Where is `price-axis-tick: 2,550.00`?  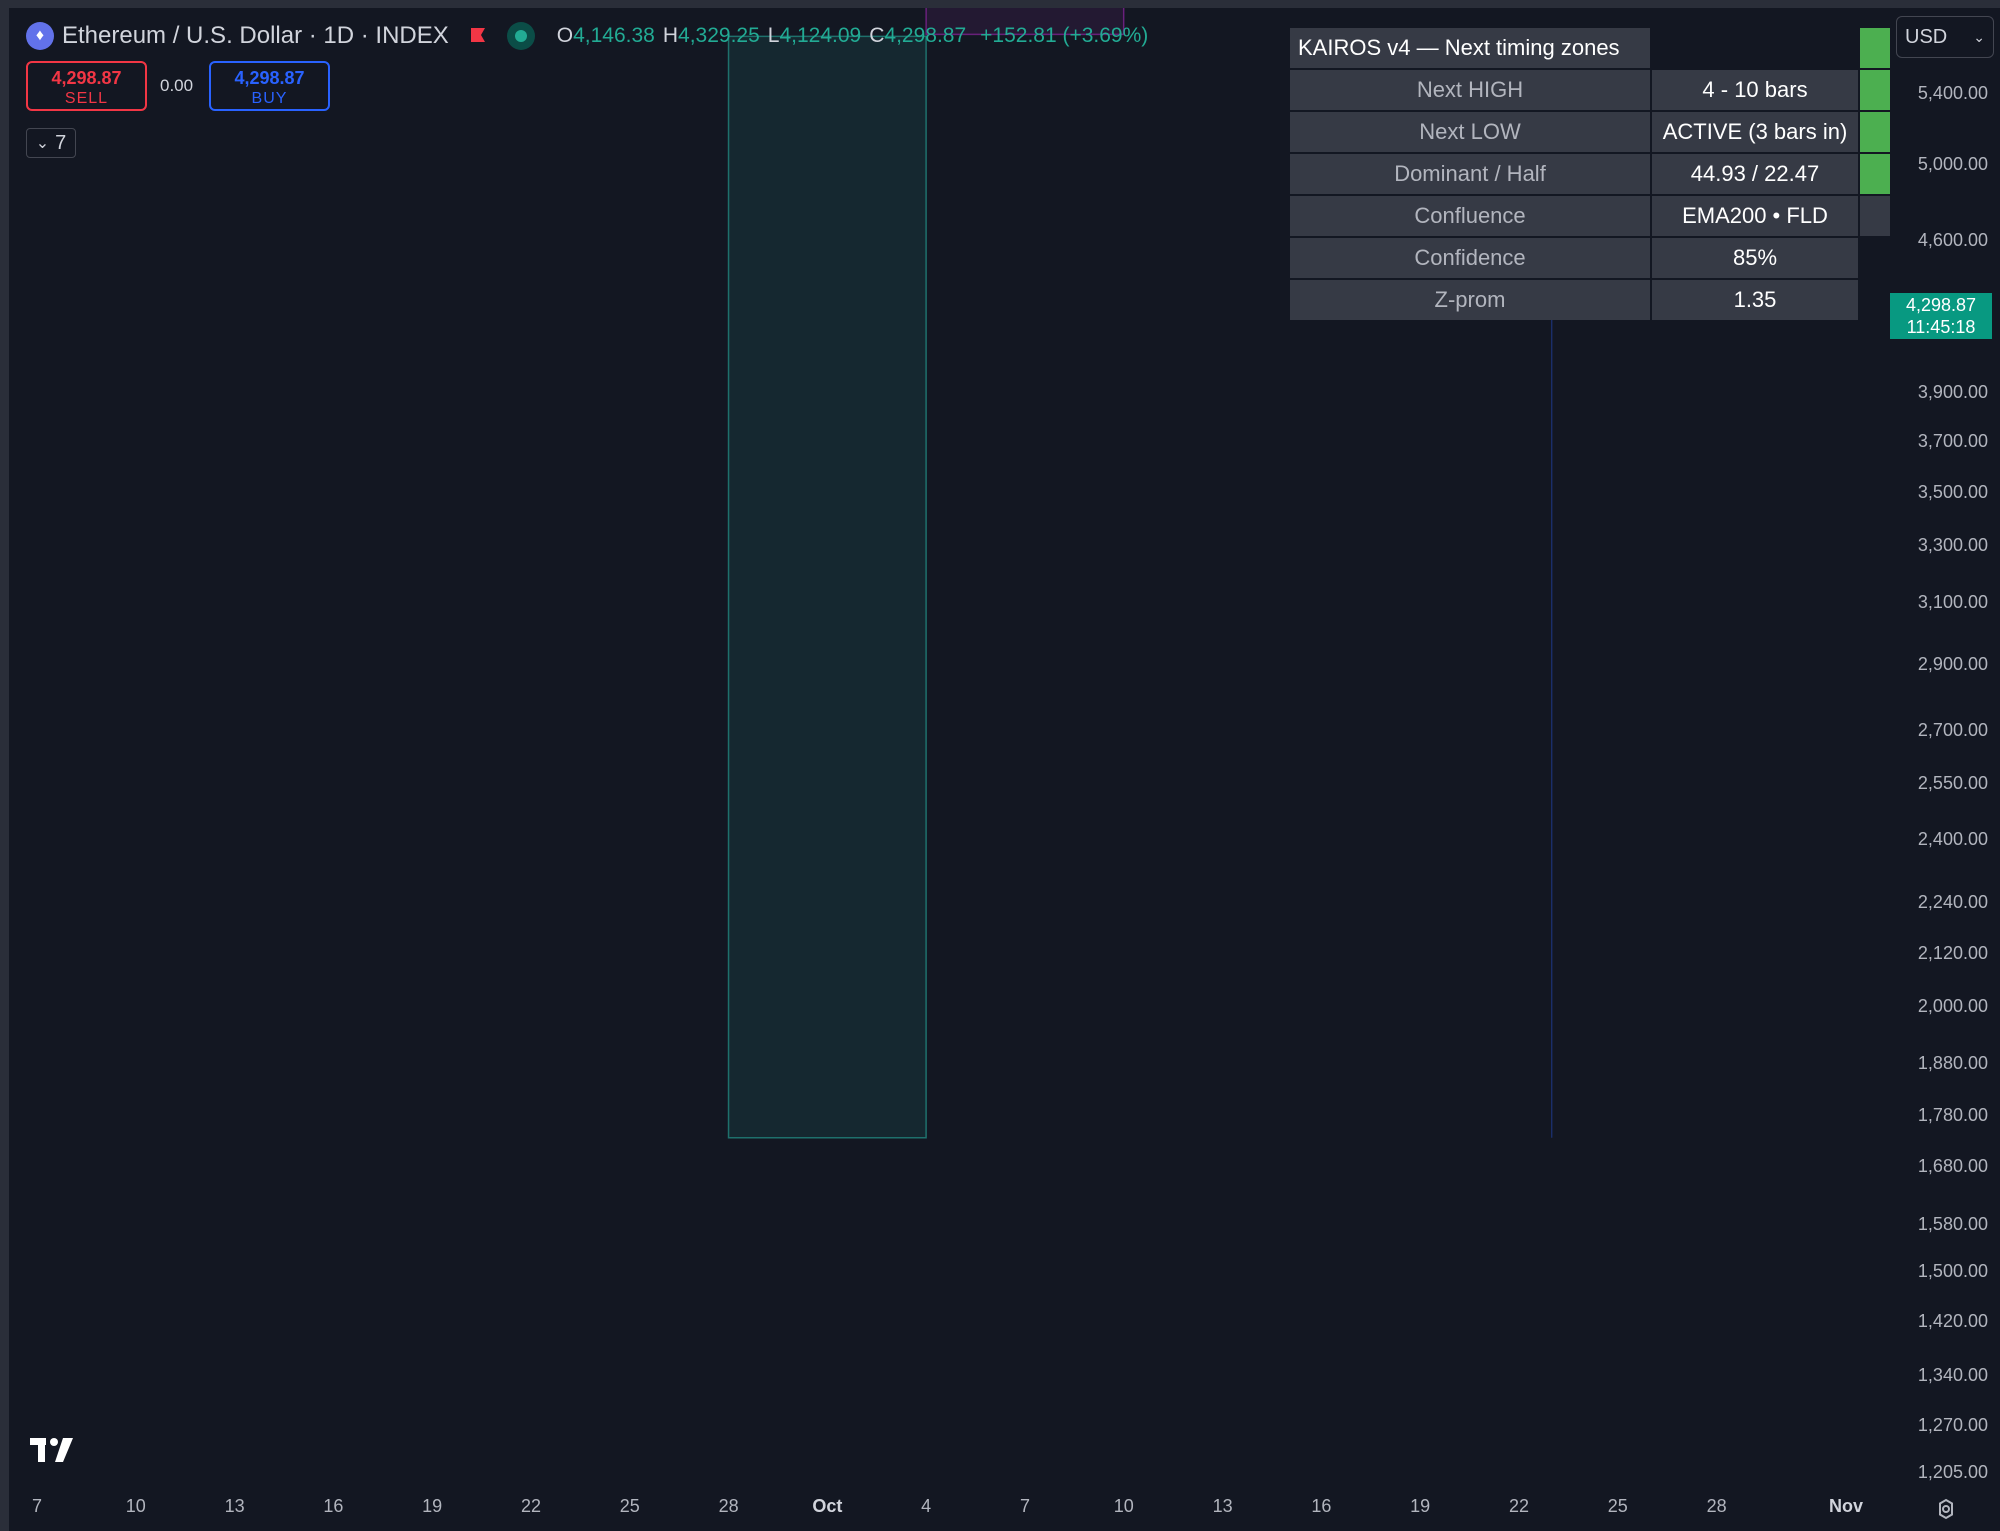 price-axis-tick: 2,550.00 is located at coordinates (1952, 783).